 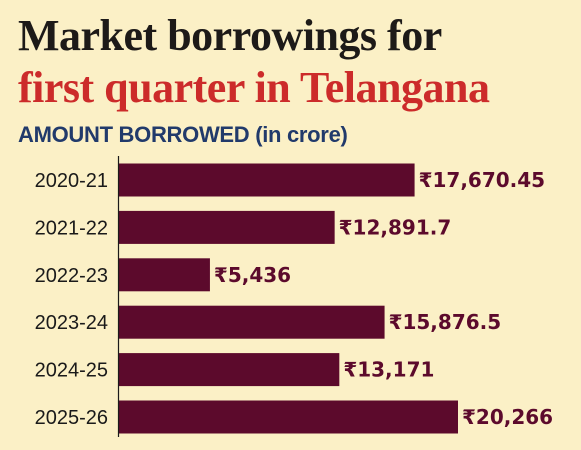 What do you see at coordinates (482, 180) in the screenshot?
I see `value-label: ₹17,670.45` at bounding box center [482, 180].